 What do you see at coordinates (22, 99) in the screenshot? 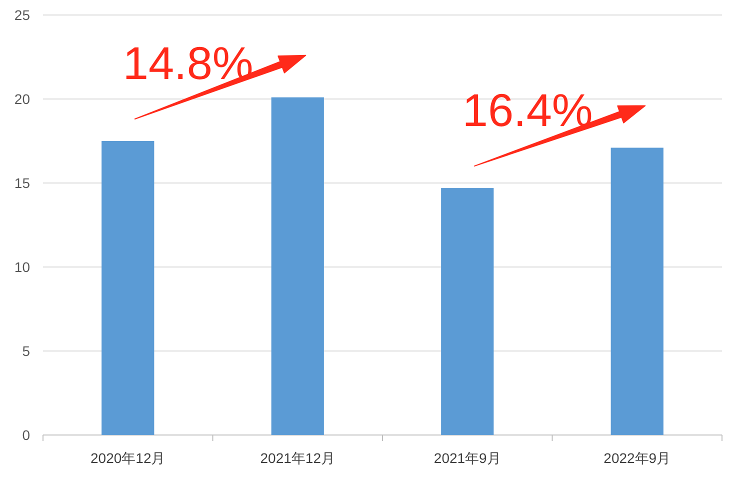
I see `y-tick-label: 20` at bounding box center [22, 99].